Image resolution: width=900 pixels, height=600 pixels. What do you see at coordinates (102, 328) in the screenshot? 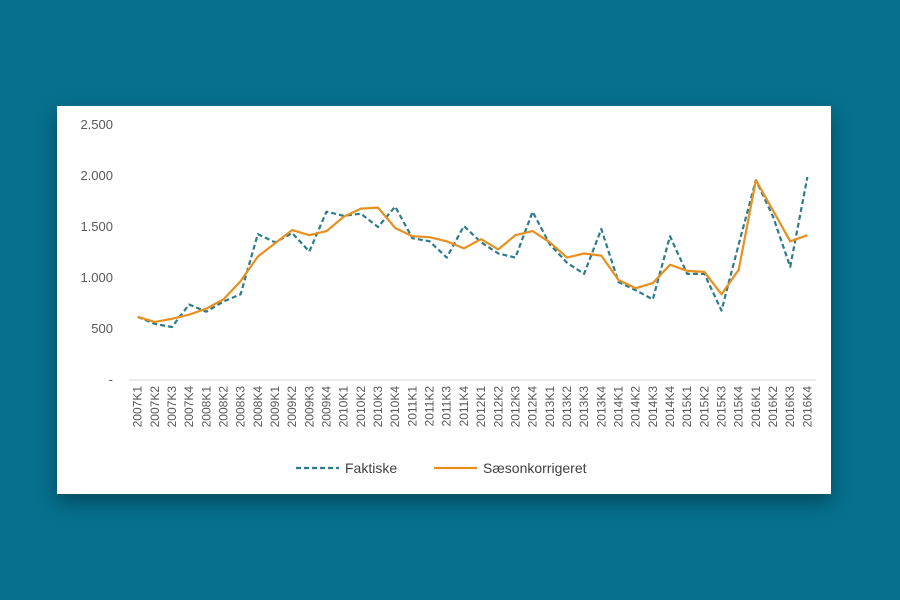
I see `y-tick-label: 500` at bounding box center [102, 328].